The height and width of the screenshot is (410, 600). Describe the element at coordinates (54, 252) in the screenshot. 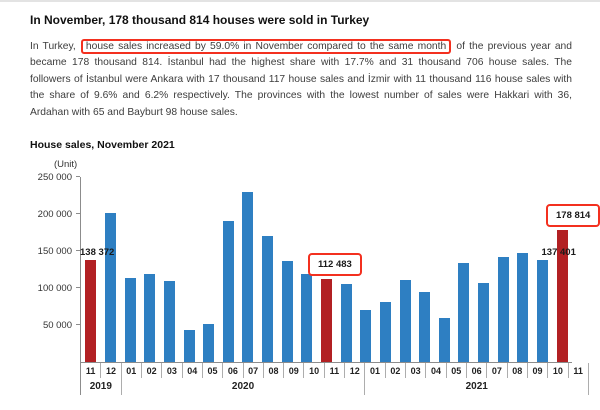

I see `y-tick-label: 150 000` at that location.